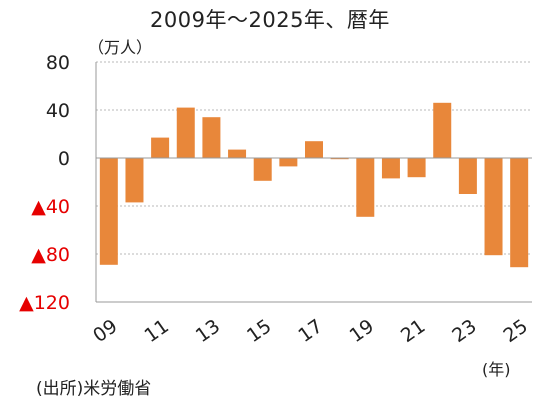  I want to click on x-tick-label: 17, so click(310, 331).